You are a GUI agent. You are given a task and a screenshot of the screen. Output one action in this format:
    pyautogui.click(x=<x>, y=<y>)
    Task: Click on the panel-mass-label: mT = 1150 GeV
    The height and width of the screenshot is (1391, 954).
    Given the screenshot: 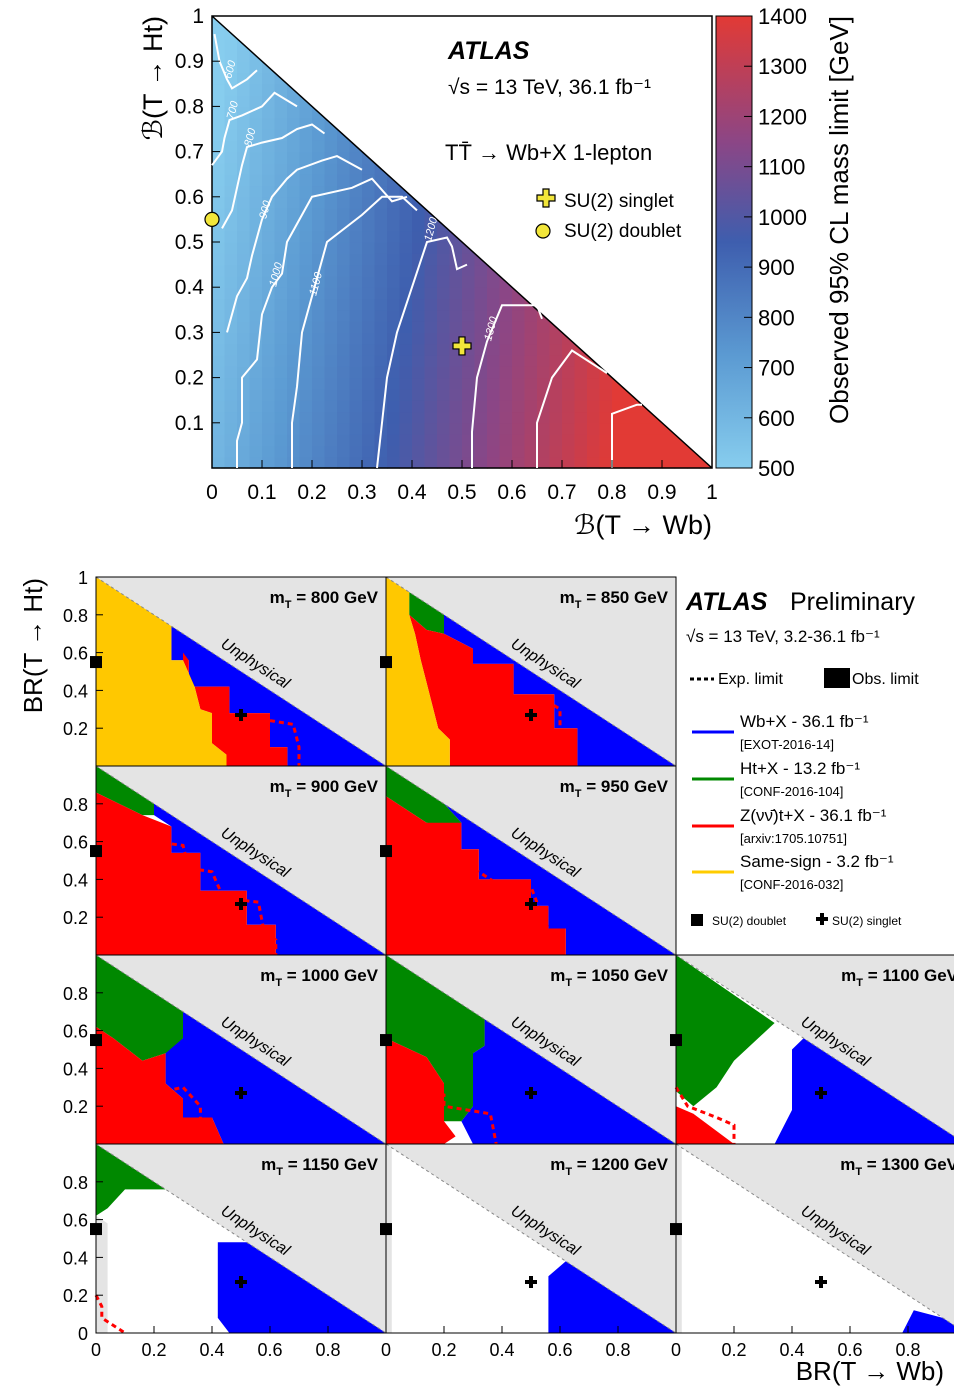 What is the action you would take?
    pyautogui.click(x=320, y=1166)
    